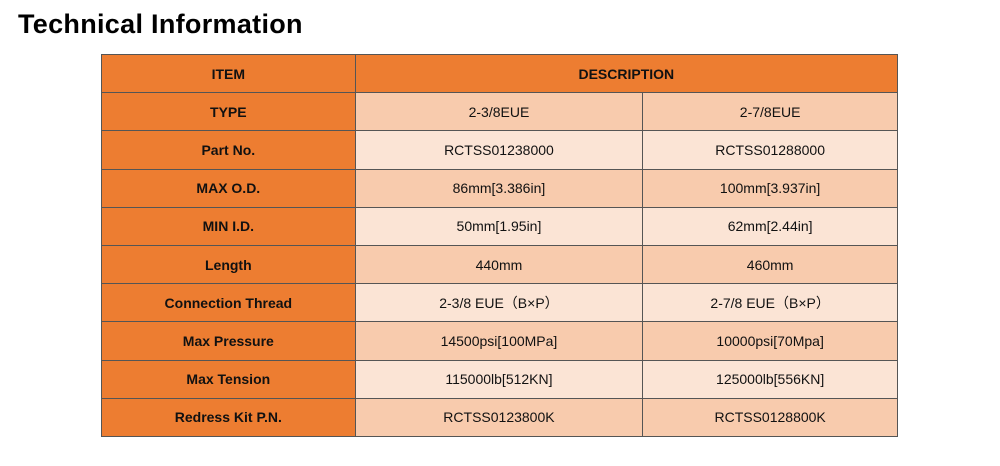 The height and width of the screenshot is (466, 1000). I want to click on row-label: Connection Thread, so click(228, 303).